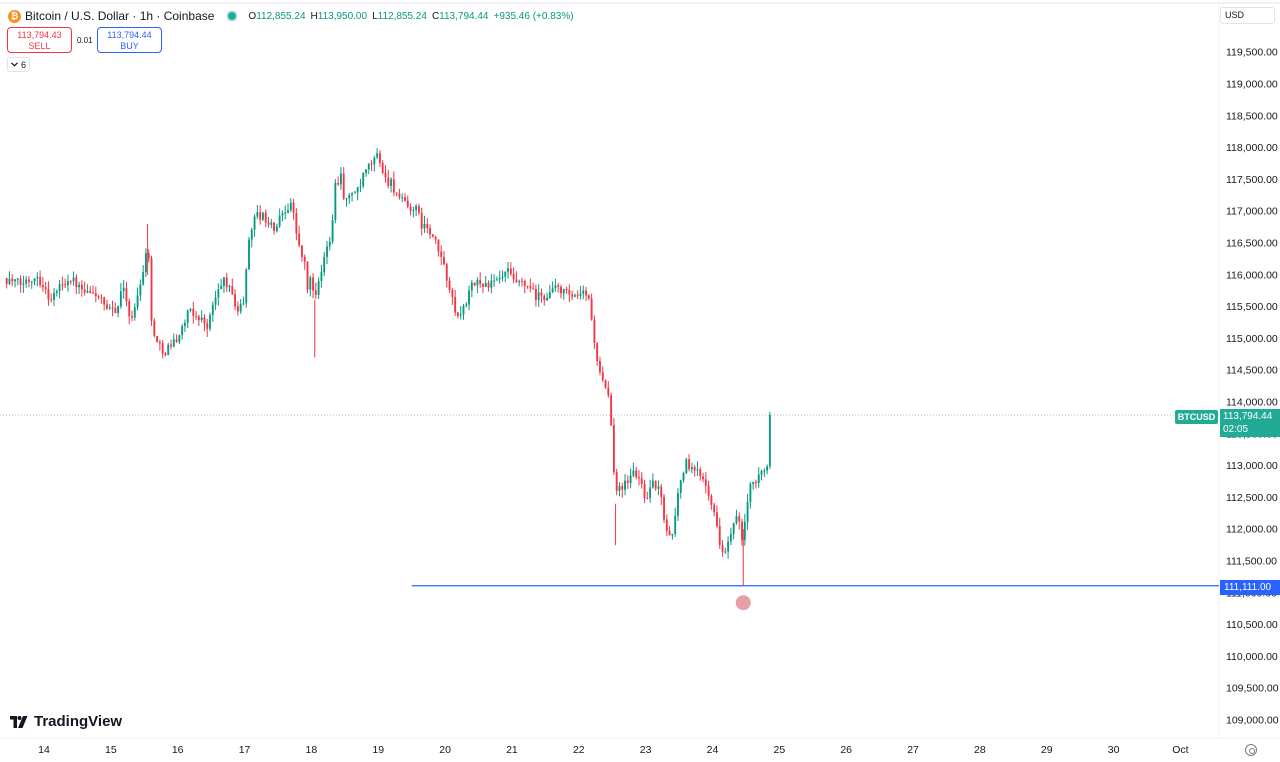 This screenshot has height=762, width=1280. I want to click on indicators-toggle: 6, so click(18, 64).